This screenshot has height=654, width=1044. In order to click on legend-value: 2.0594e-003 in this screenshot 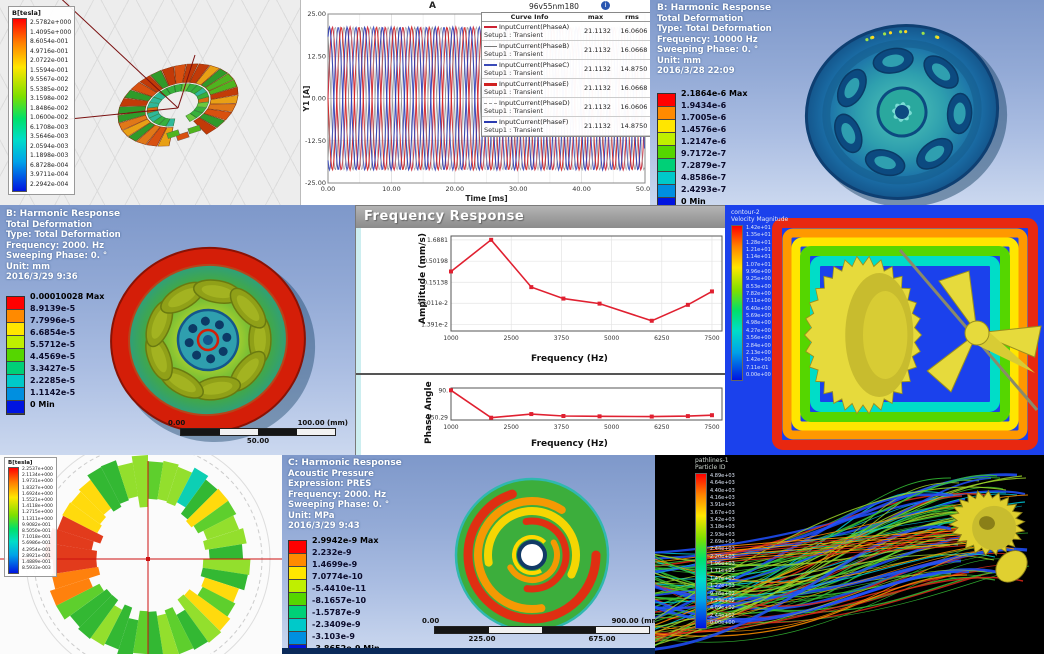, I will do `click(49, 146)`.